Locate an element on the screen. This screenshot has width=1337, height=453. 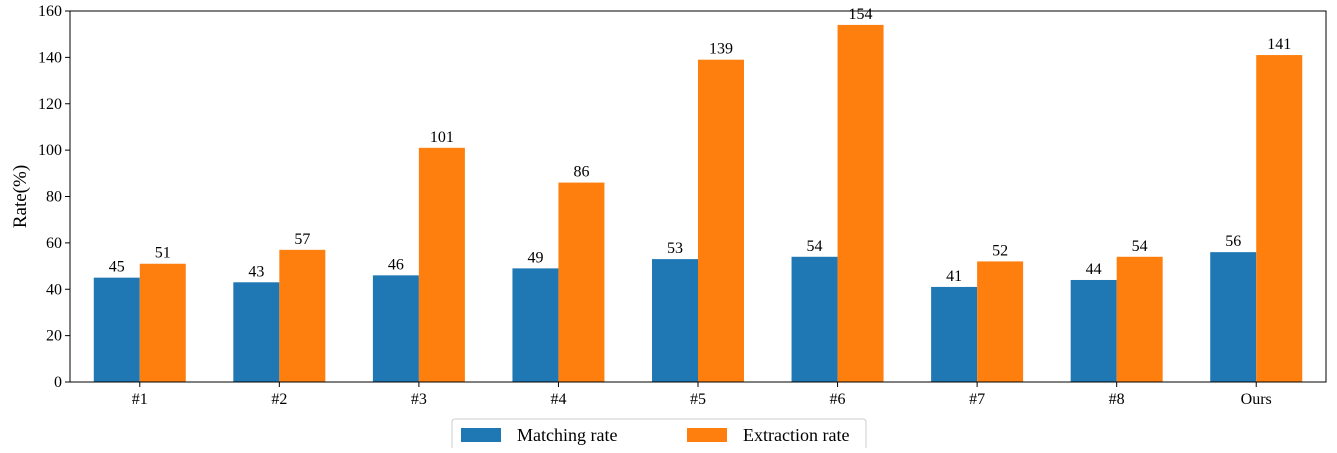
x-tick-label: #4 is located at coordinates (558, 399).